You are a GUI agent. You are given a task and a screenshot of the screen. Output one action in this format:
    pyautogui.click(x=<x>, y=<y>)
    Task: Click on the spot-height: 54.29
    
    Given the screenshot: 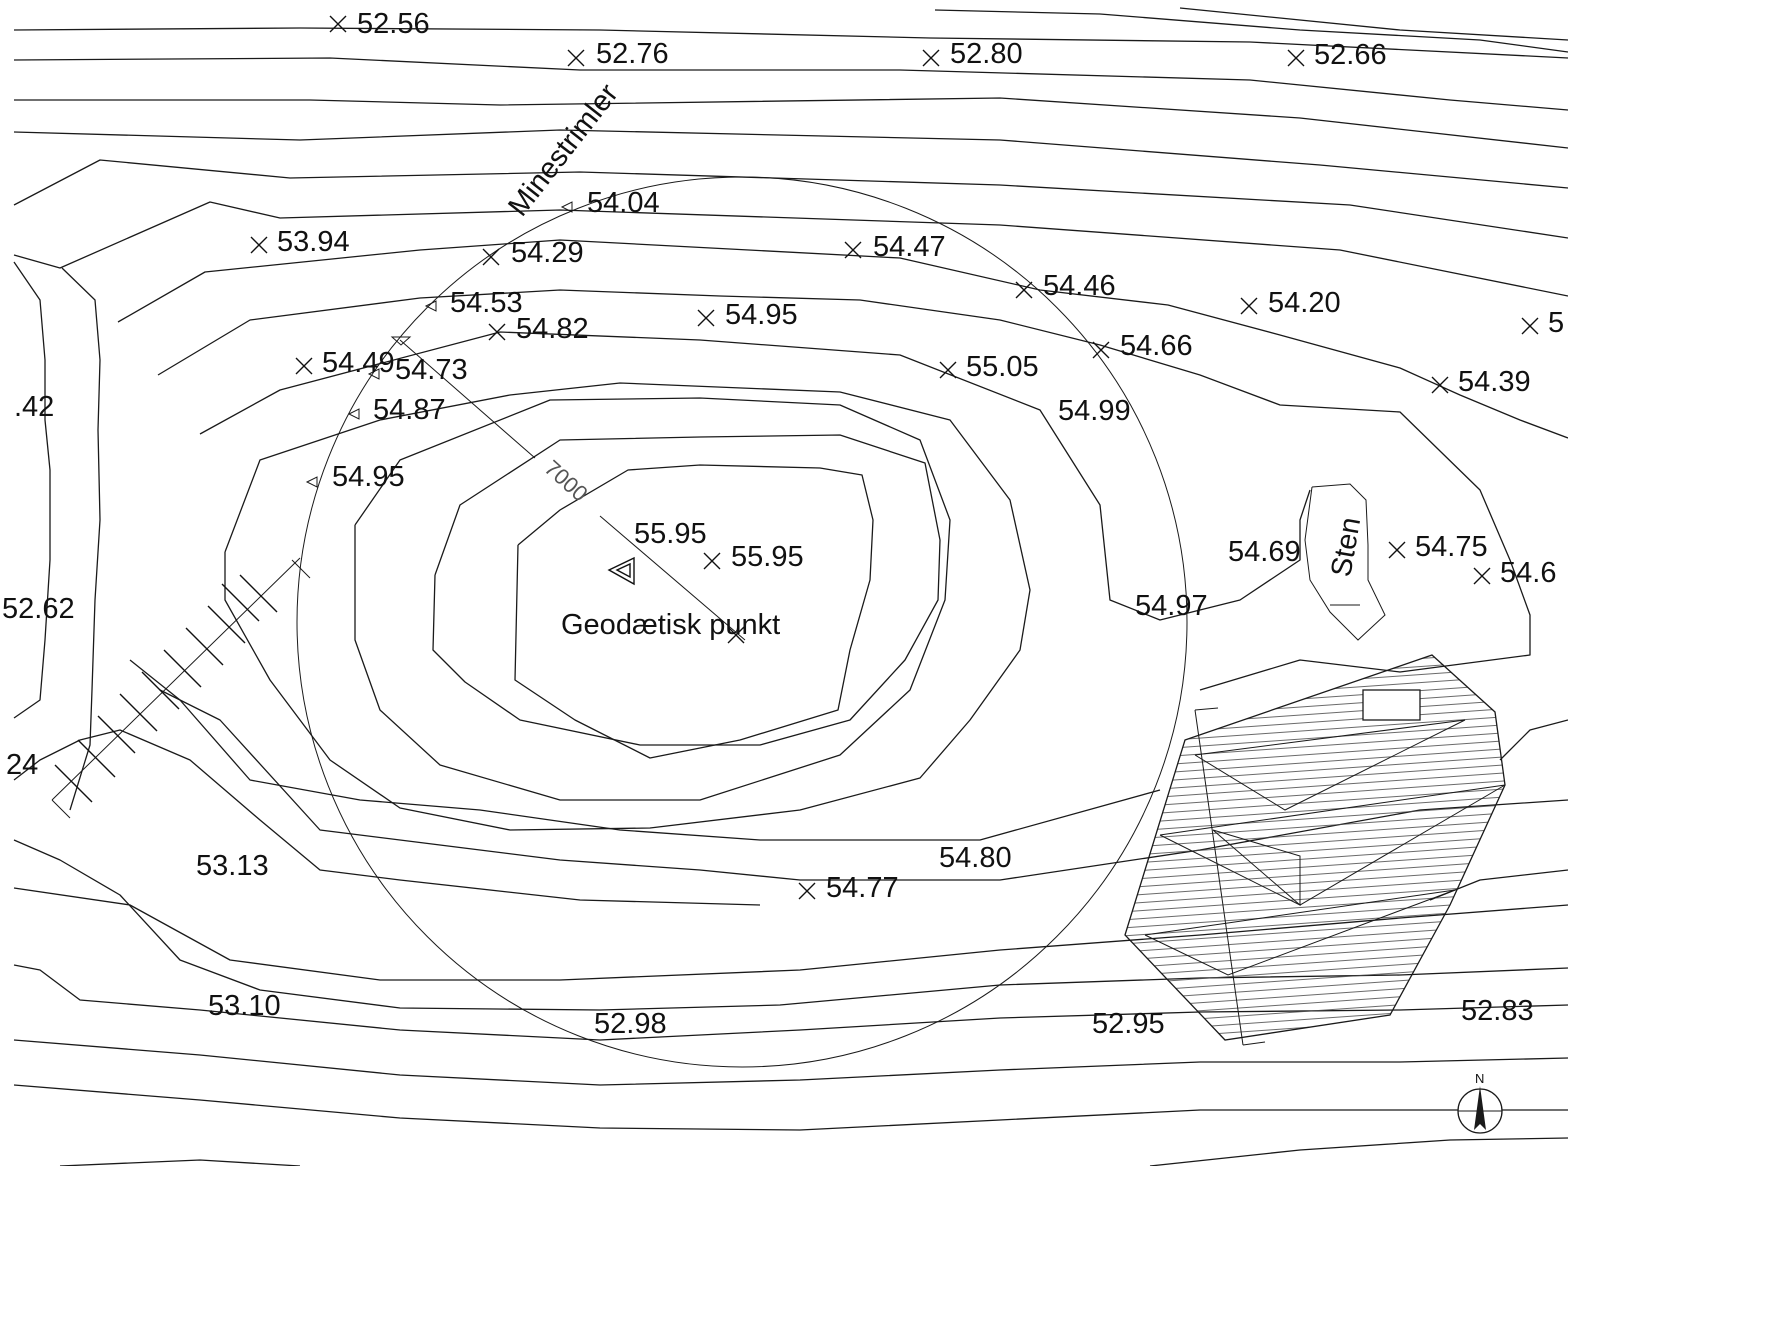 What is the action you would take?
    pyautogui.click(x=547, y=253)
    